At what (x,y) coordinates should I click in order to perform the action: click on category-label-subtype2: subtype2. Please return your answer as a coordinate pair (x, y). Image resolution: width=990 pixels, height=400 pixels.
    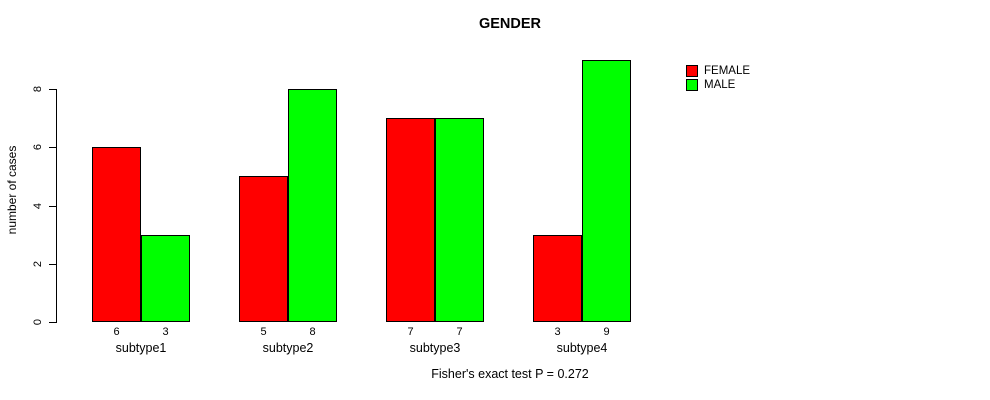
    Looking at the image, I should click on (288, 348).